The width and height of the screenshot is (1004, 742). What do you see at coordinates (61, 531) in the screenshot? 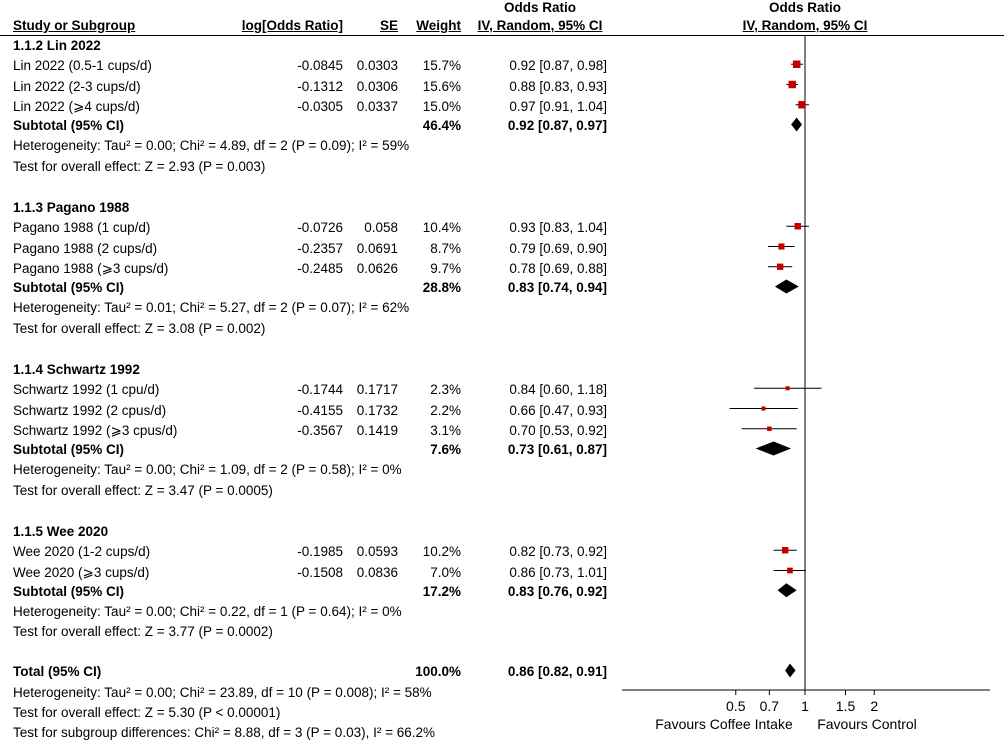
I see `group-title: 1.1.5 Wee 2020` at bounding box center [61, 531].